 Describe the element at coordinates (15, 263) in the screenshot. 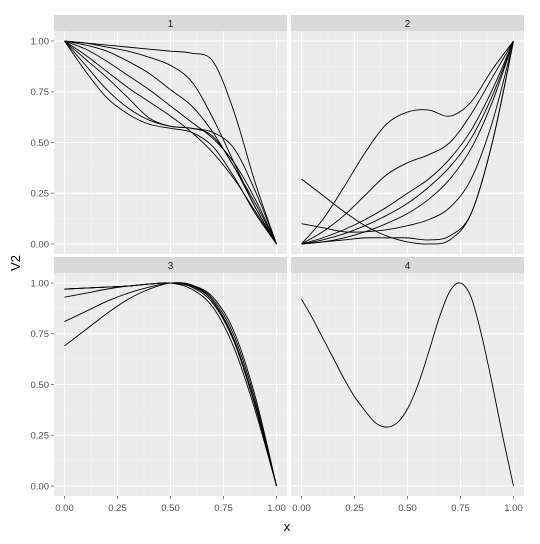

I see `y-axis-title: V2` at that location.